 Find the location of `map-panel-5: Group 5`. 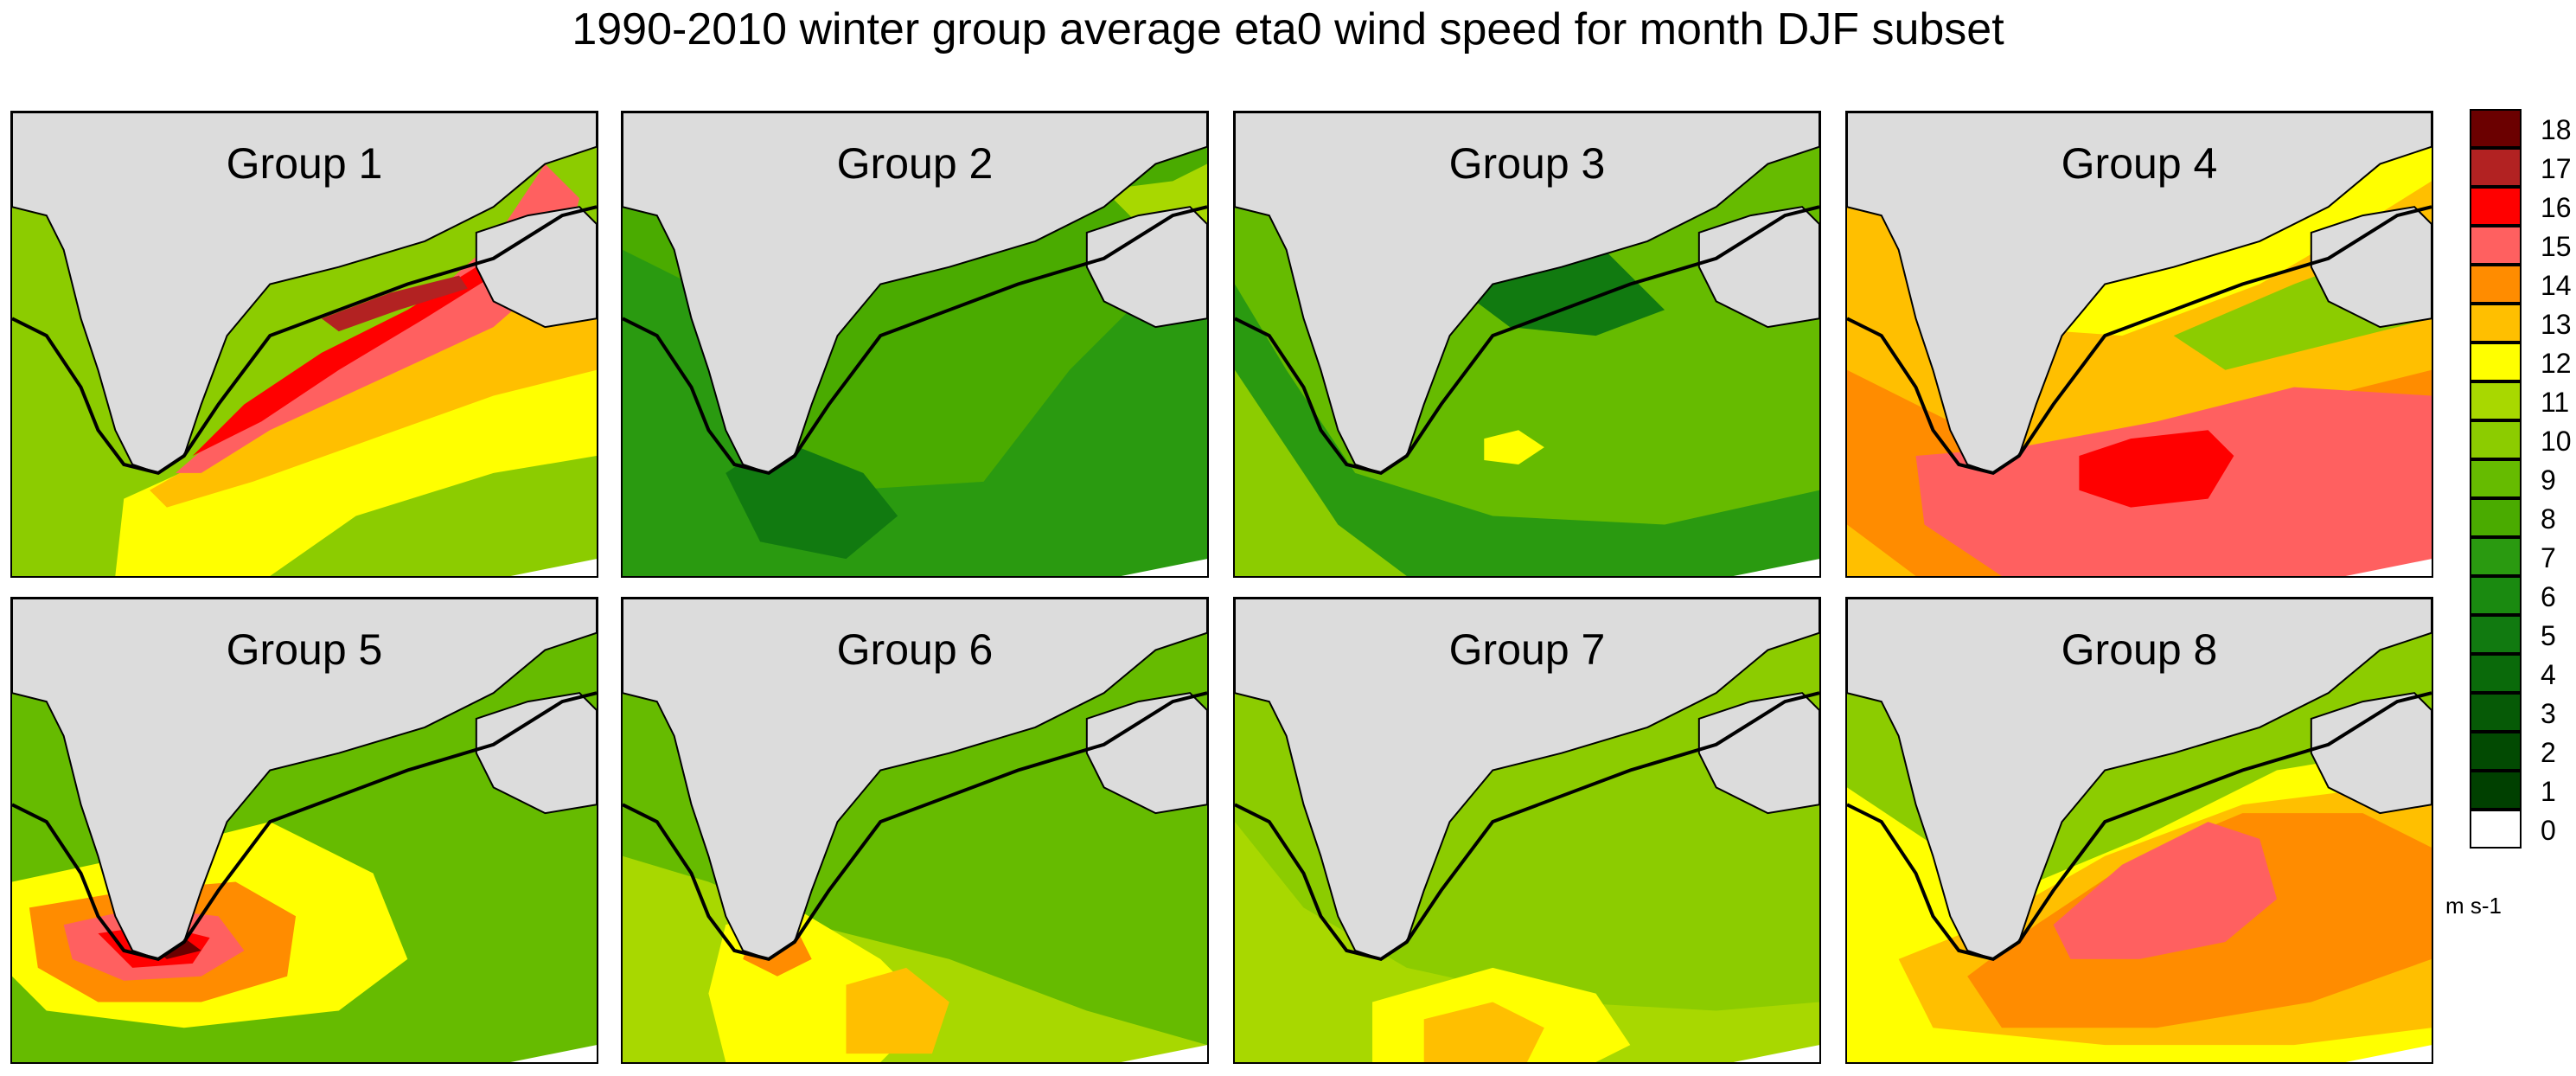

map-panel-5: Group 5 is located at coordinates (304, 831).